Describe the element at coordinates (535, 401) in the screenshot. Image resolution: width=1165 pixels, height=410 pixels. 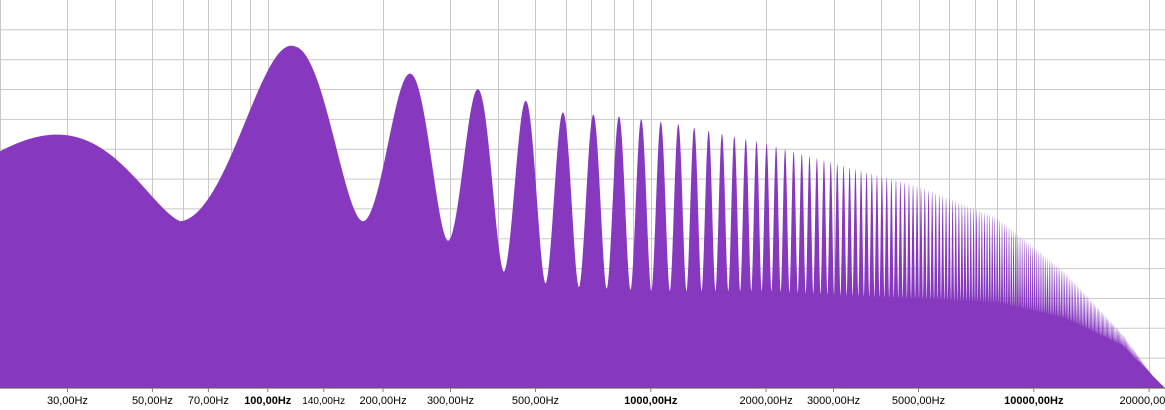
I see `x-tick-label: 500,00Hz` at that location.